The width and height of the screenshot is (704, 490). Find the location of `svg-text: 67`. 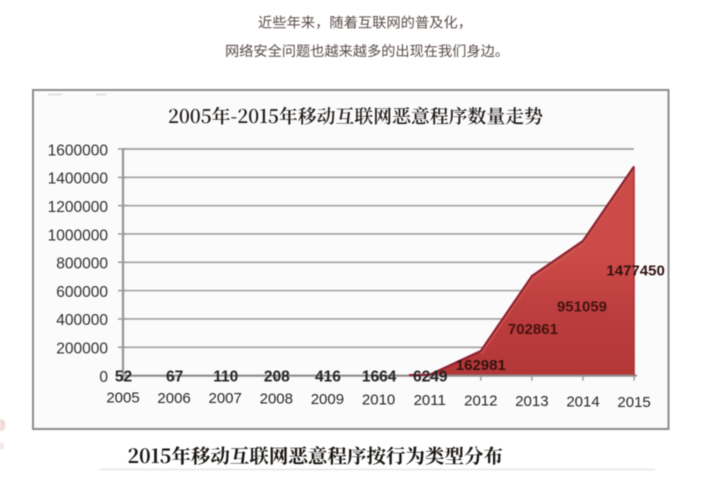

svg-text: 67 is located at coordinates (174, 377).